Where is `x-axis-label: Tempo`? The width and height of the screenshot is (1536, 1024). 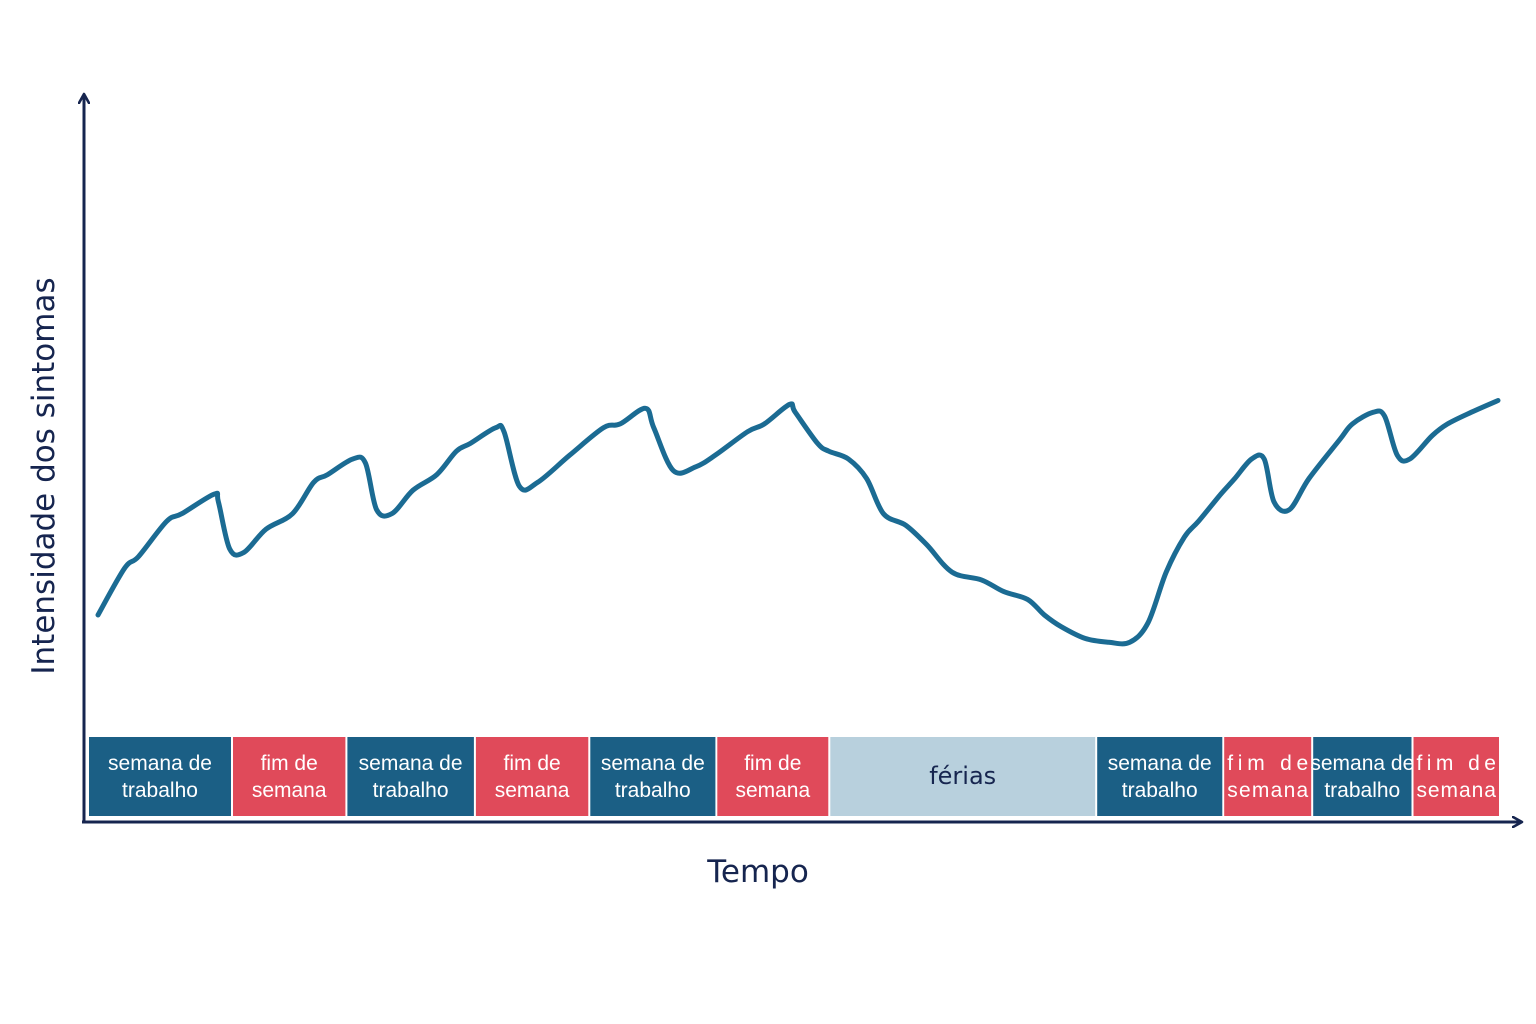 x-axis-label: Tempo is located at coordinates (757, 872).